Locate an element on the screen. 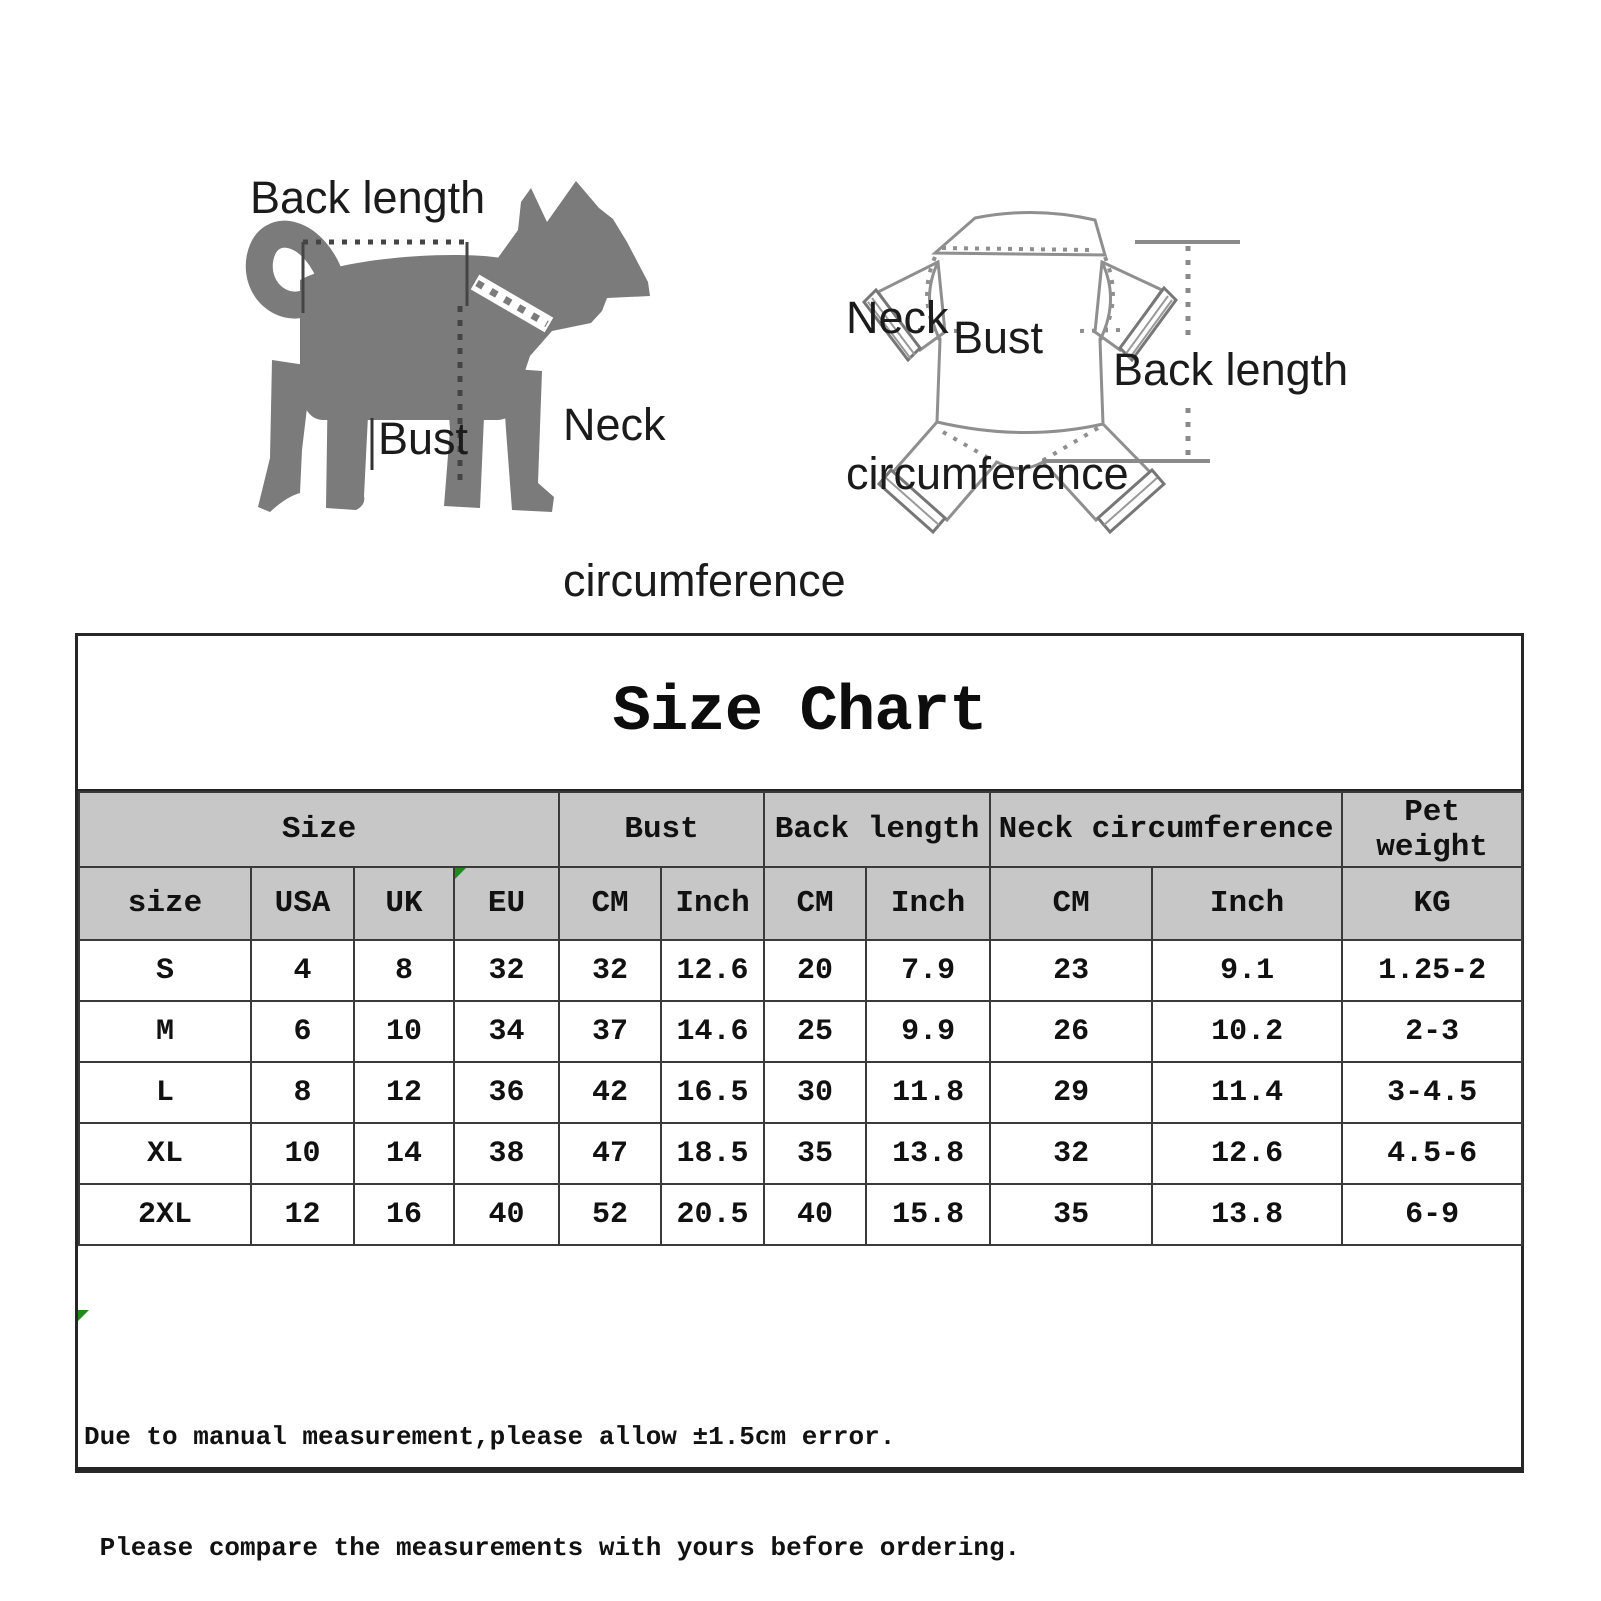  col-header-bust-inch: Inch is located at coordinates (713, 903).